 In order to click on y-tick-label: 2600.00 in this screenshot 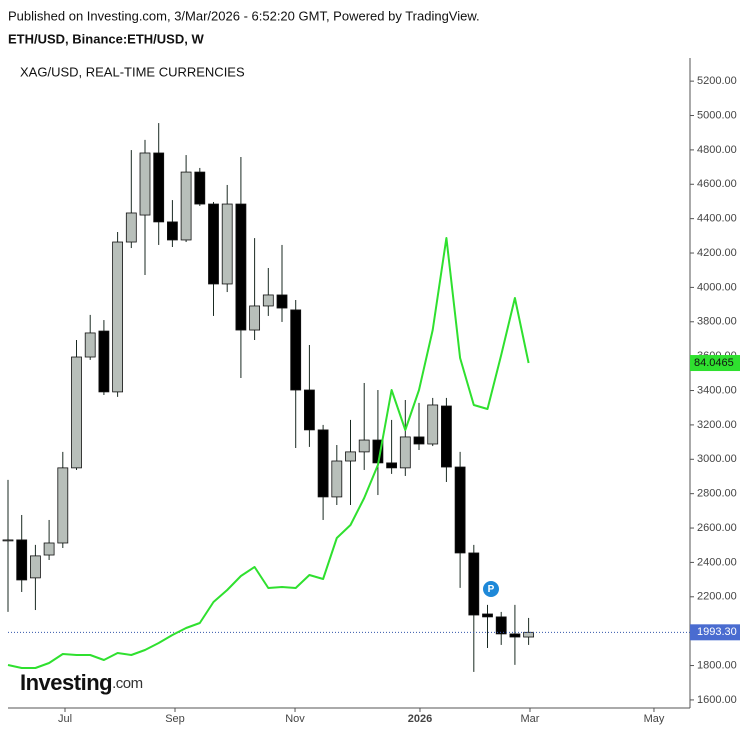, I will do `click(717, 528)`.